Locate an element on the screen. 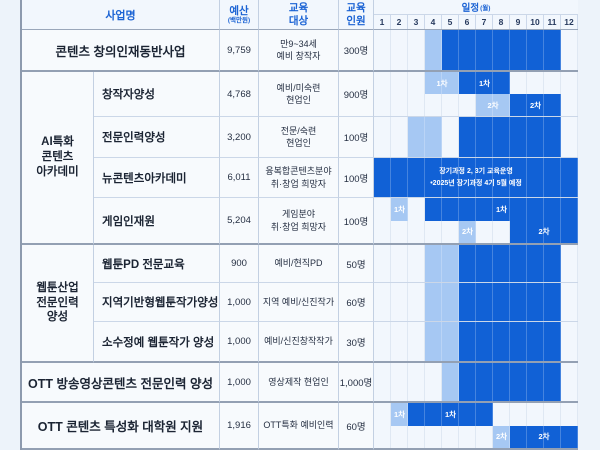 The height and width of the screenshot is (450, 600). capacity-cell: 1,000명 is located at coordinates (356, 383).